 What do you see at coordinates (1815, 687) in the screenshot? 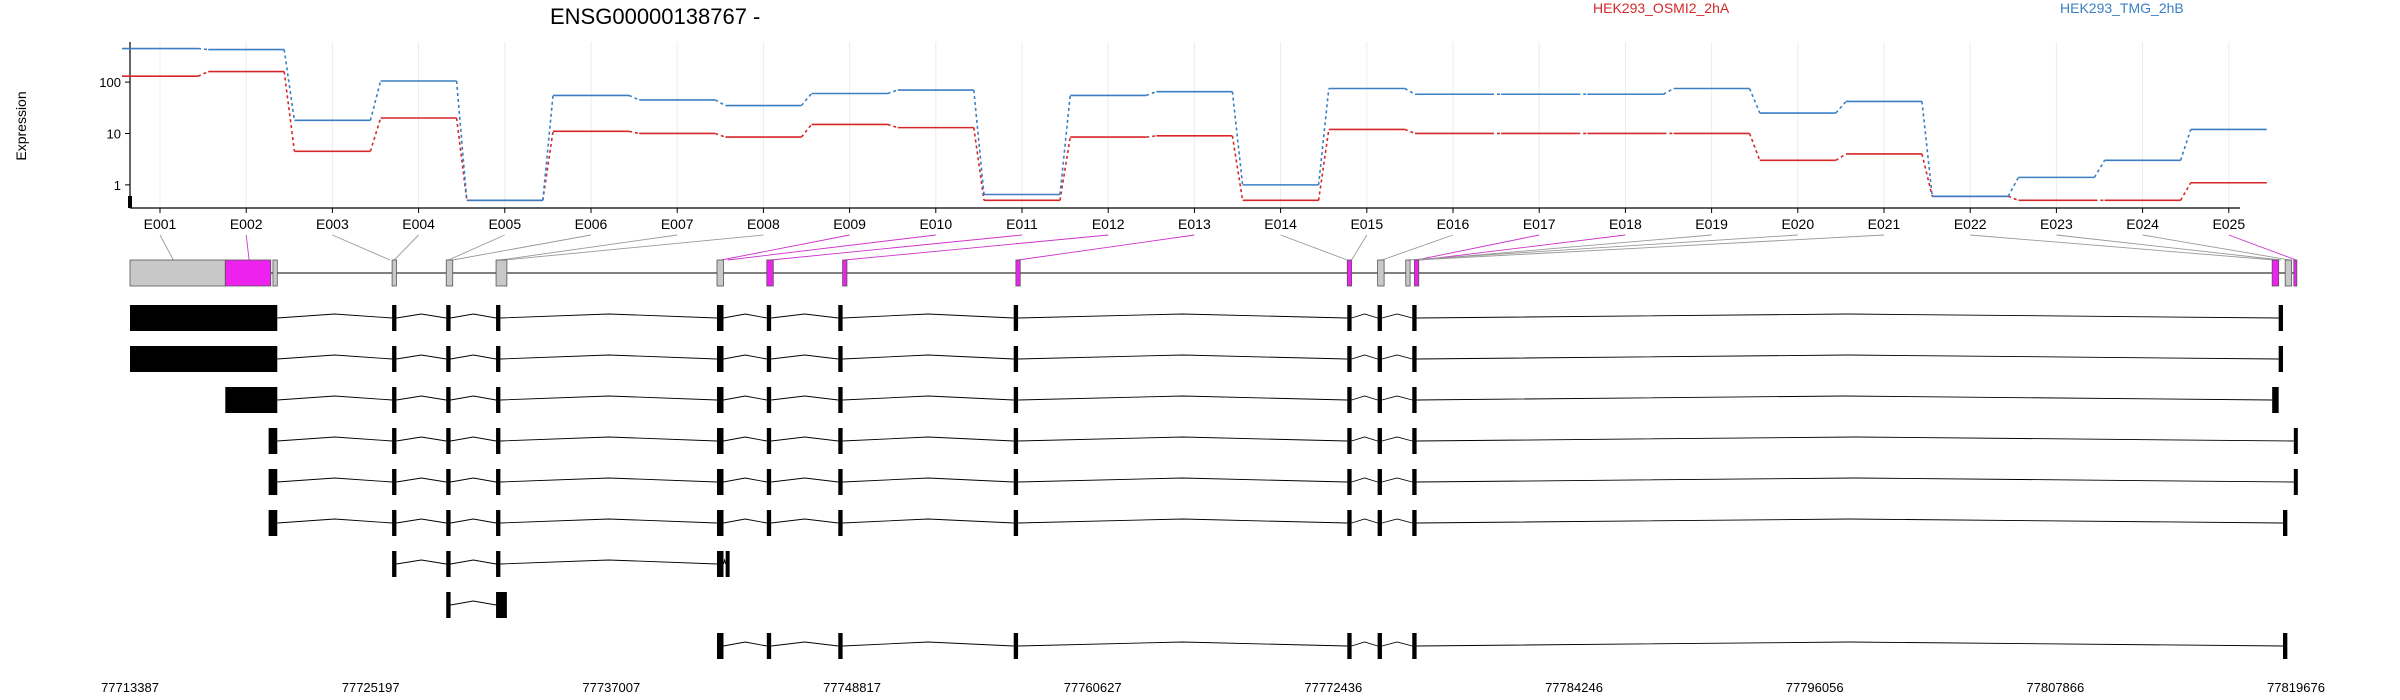
I see `coordinate-label: 77796056` at bounding box center [1815, 687].